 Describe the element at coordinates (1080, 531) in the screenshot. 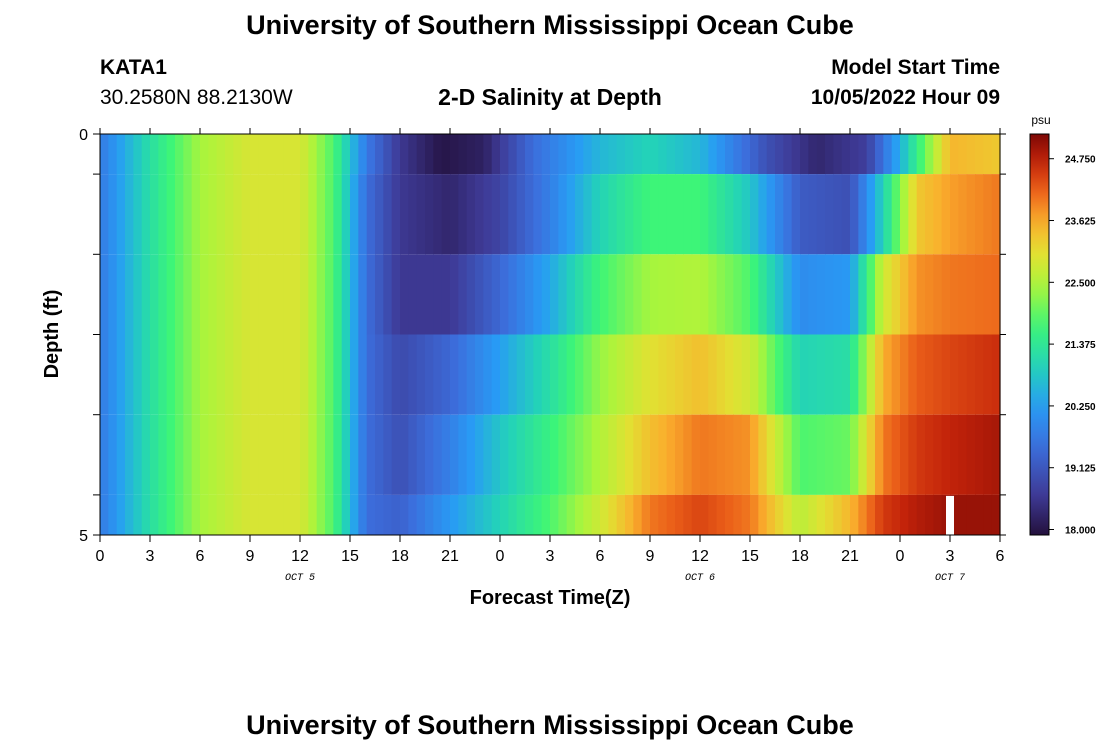

I see `colorbar-tick-label: 18.000` at that location.